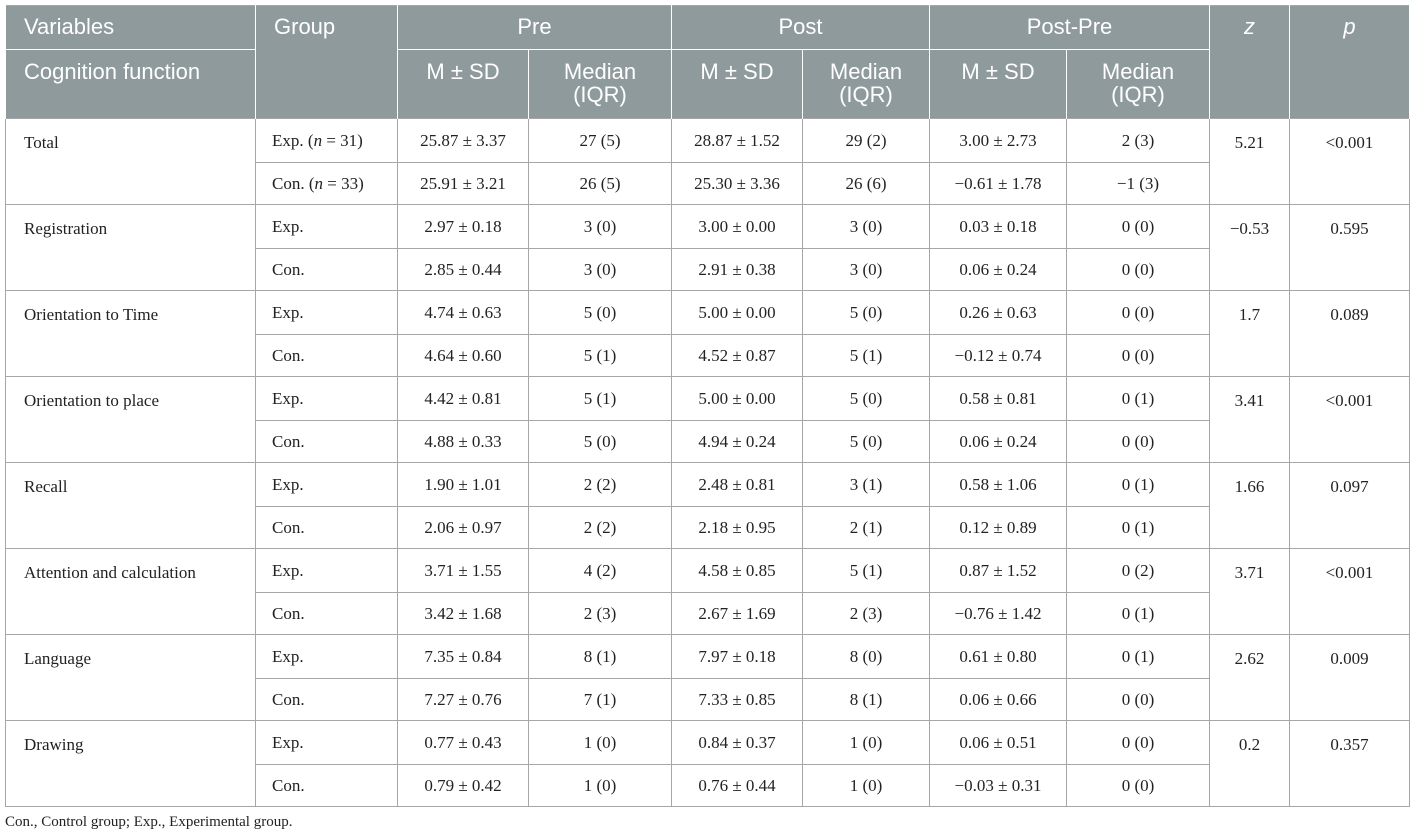 Image resolution: width=1414 pixels, height=836 pixels. Describe the element at coordinates (600, 570) in the screenshot. I see `pre-median-cell: 4 (2)` at that location.